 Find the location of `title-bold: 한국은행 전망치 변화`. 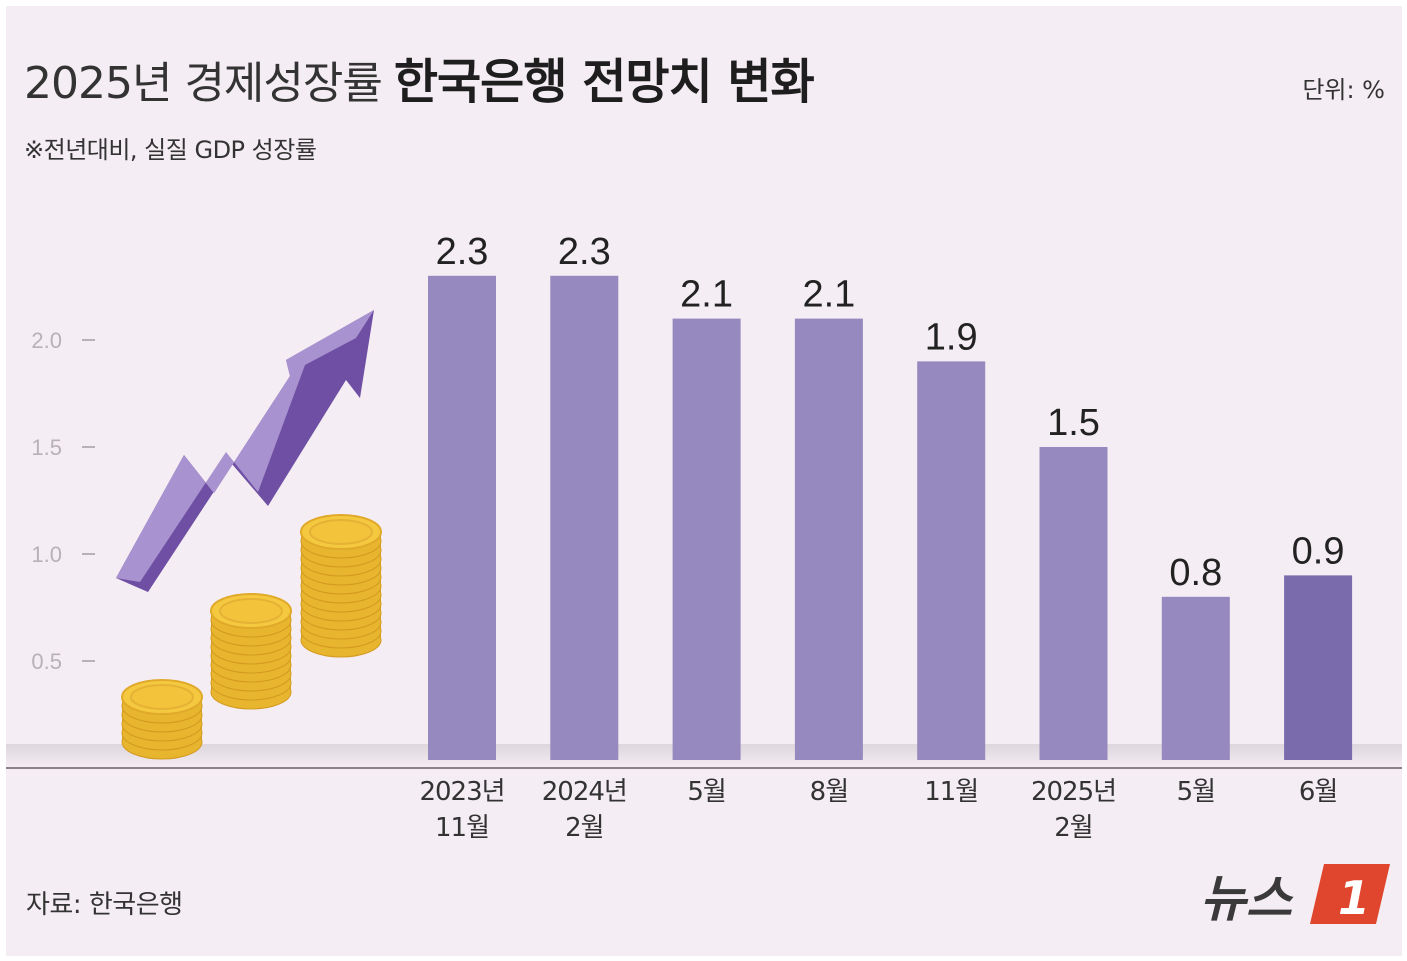

title-bold: 한국은행 전망치 변화 is located at coordinates (604, 82).